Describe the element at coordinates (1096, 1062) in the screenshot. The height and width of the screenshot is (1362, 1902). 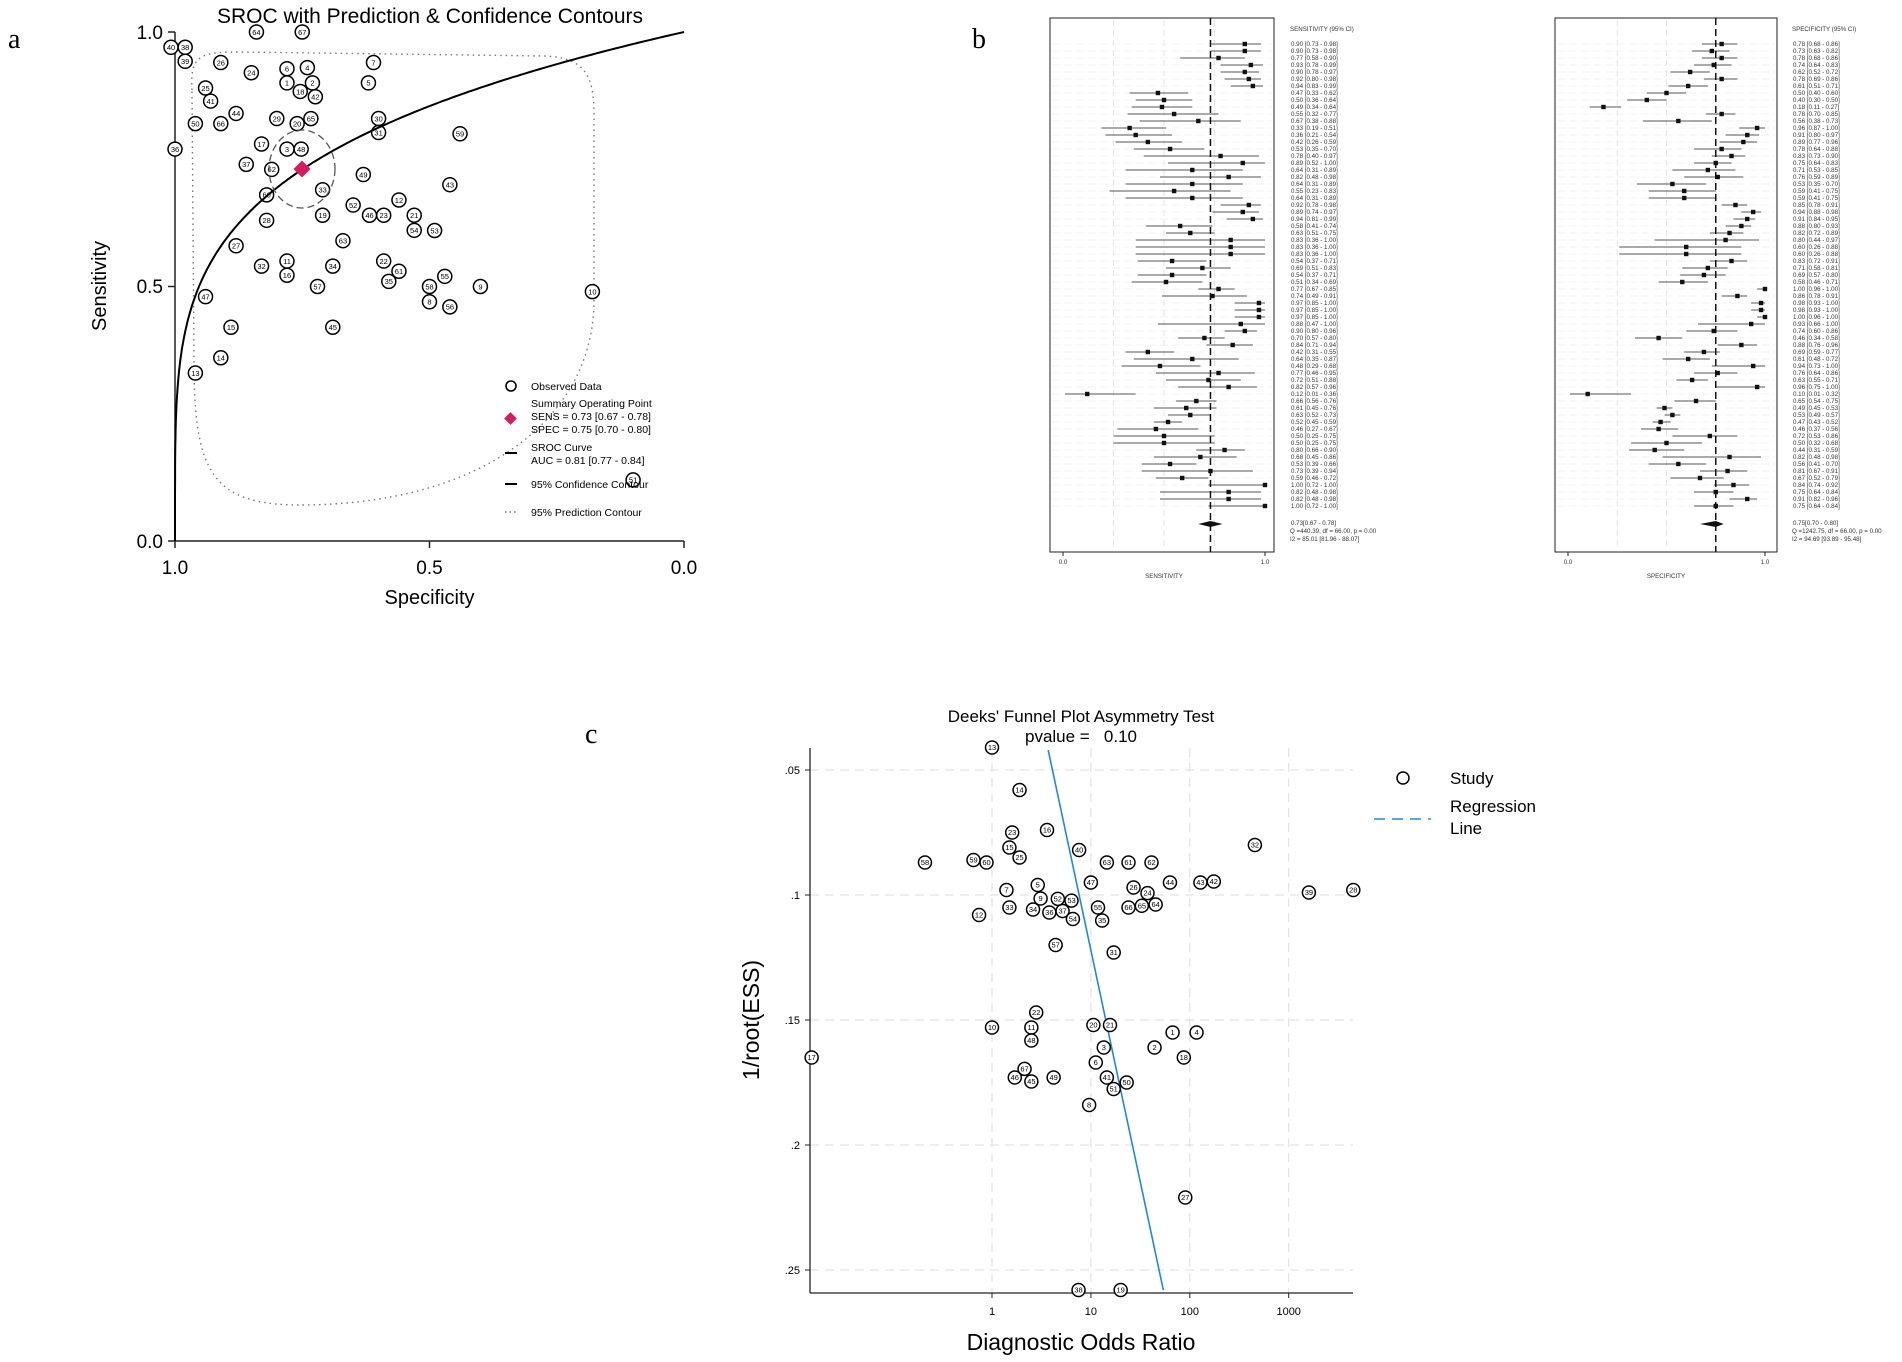
I see `study-point-label: 6` at that location.